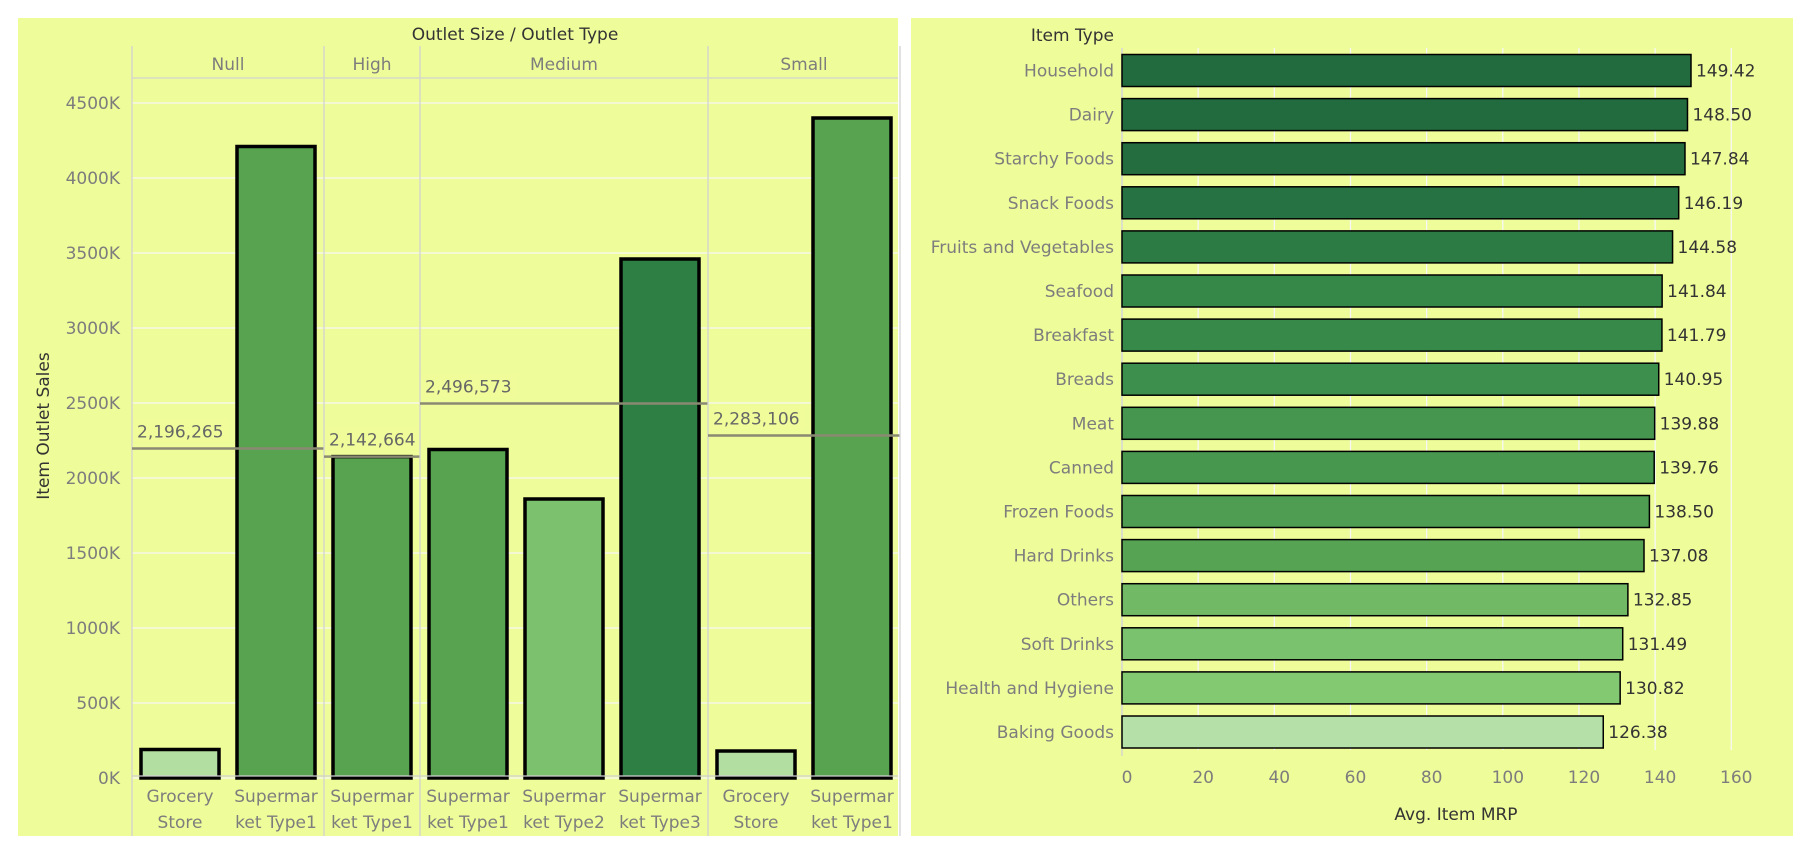  I want to click on data-label: 147.84, so click(1719, 160).